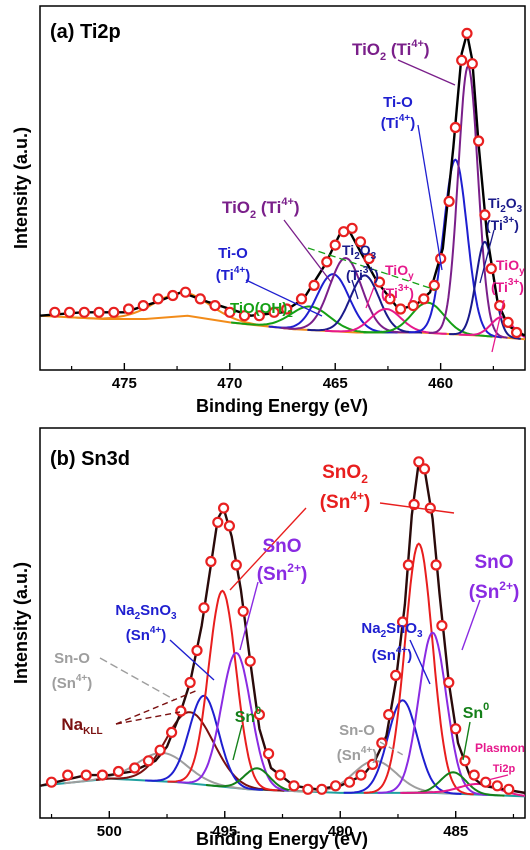  Describe the element at coordinates (392, 630) in the screenshot. I see `label-na2sno3-right: Na2SnO3` at that location.